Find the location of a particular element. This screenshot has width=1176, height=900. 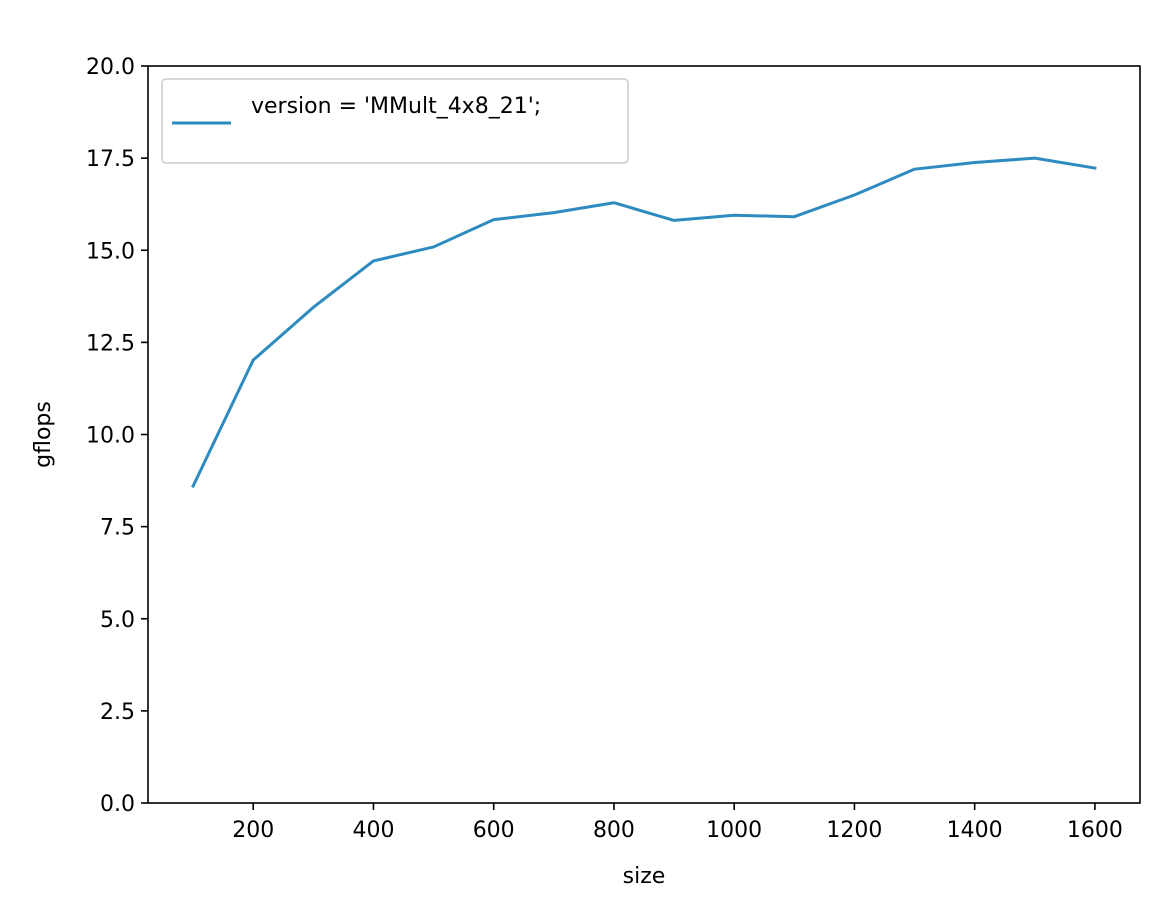

x-tick-label: 1200 is located at coordinates (854, 830).